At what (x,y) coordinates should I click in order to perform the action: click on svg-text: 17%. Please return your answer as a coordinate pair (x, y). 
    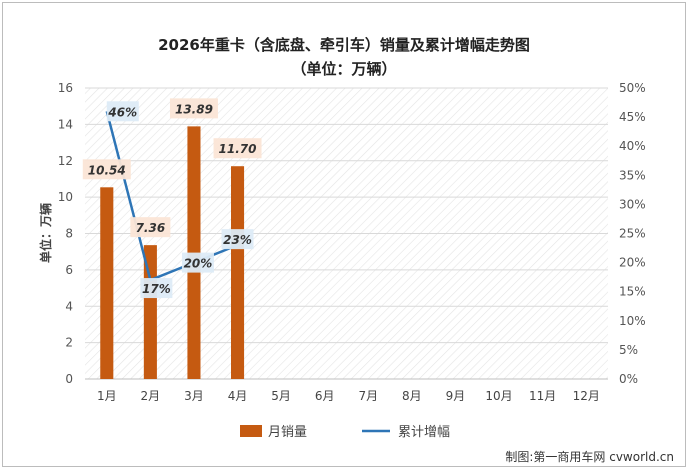
    Looking at the image, I should click on (156, 289).